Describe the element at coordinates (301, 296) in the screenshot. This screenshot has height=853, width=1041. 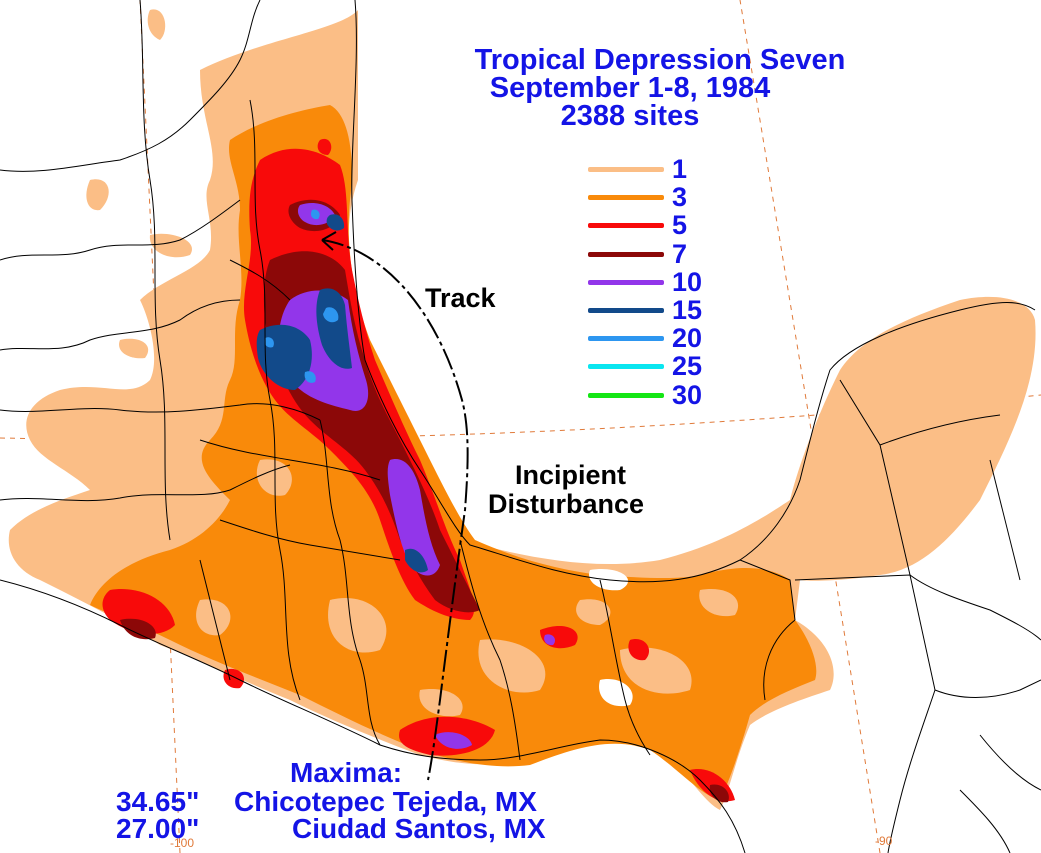
I see `rainfall-20in` at that location.